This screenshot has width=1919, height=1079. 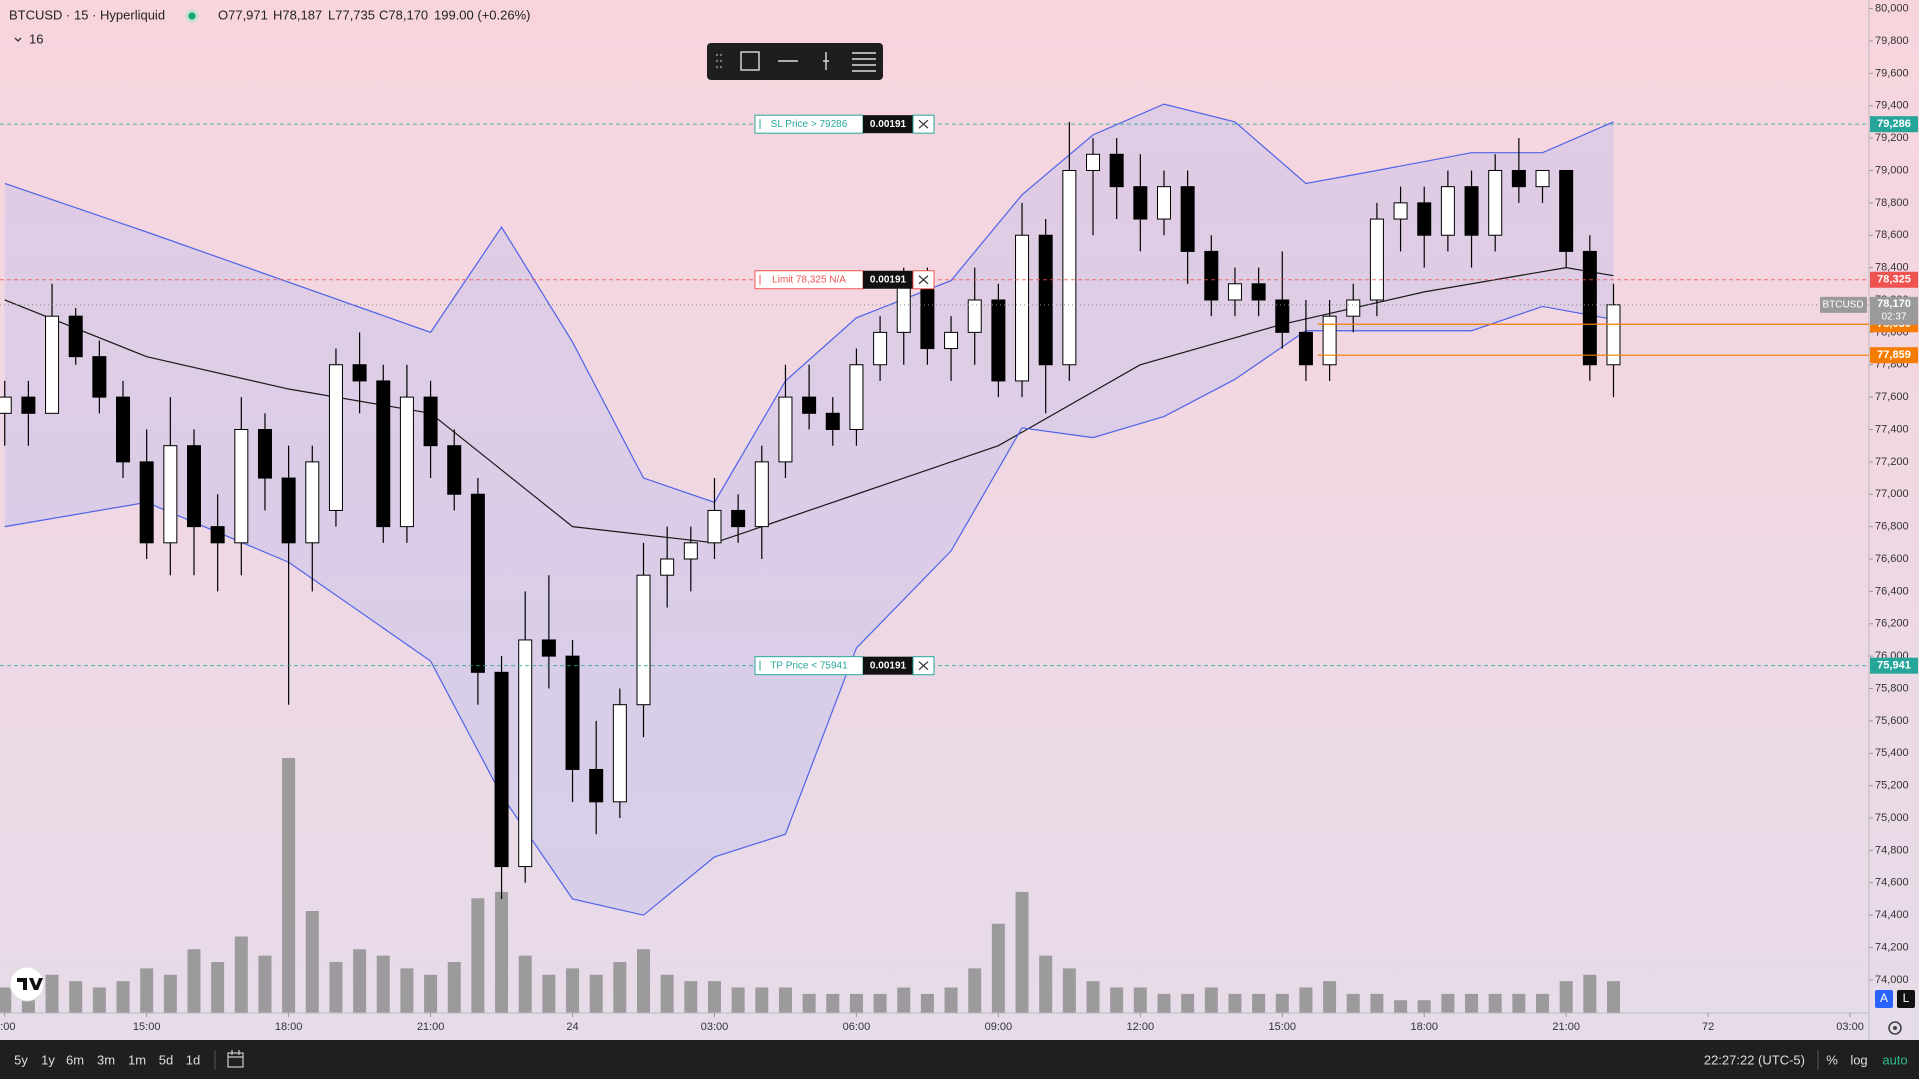 What do you see at coordinates (715, 1027) in the screenshot?
I see `x-tick-label: 03:00` at bounding box center [715, 1027].